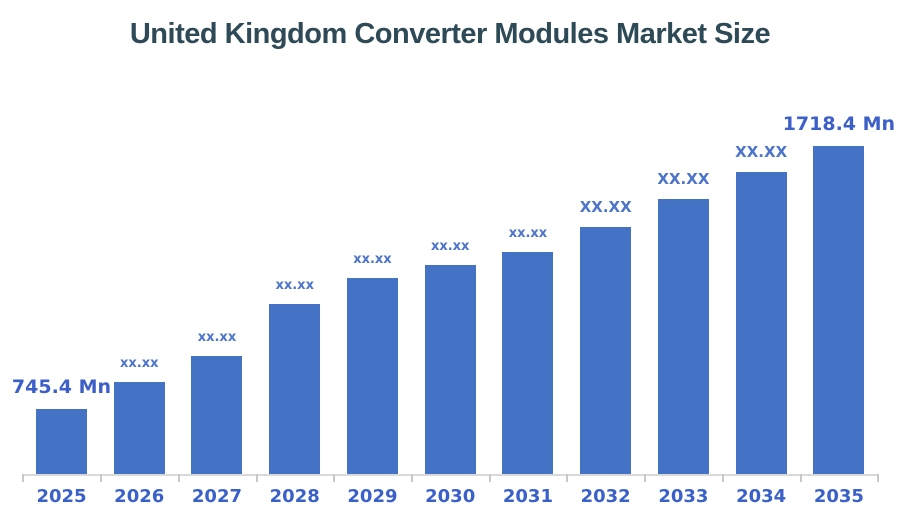 The image size is (900, 525). What do you see at coordinates (294, 496) in the screenshot?
I see `x-axis-label-2028: 2028` at bounding box center [294, 496].